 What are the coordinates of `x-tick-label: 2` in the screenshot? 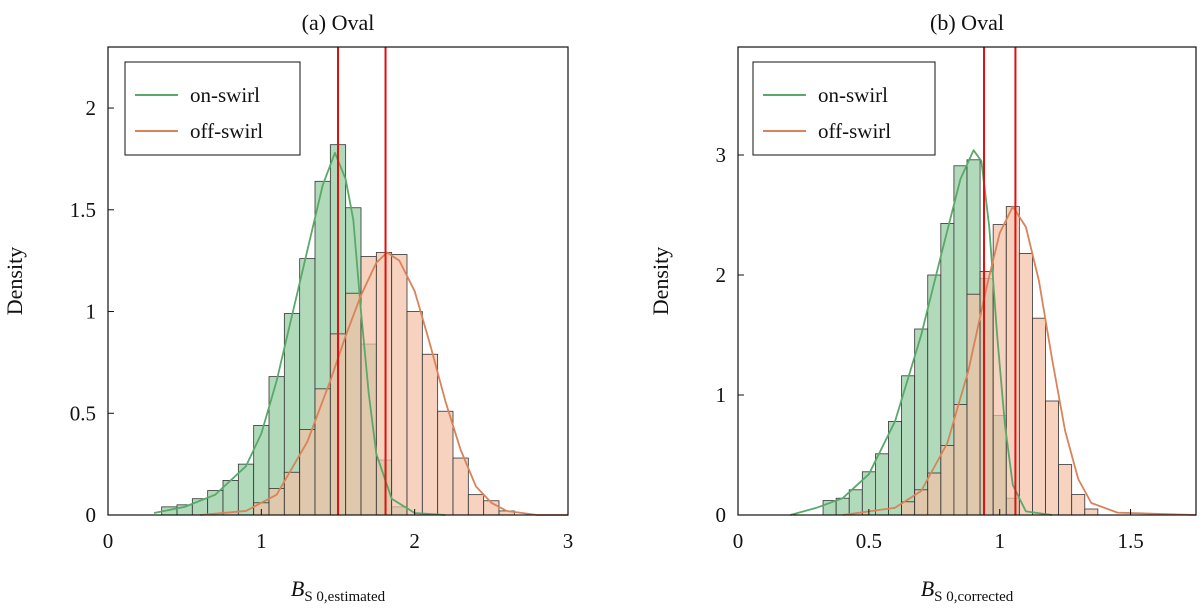 It's located at (414, 541).